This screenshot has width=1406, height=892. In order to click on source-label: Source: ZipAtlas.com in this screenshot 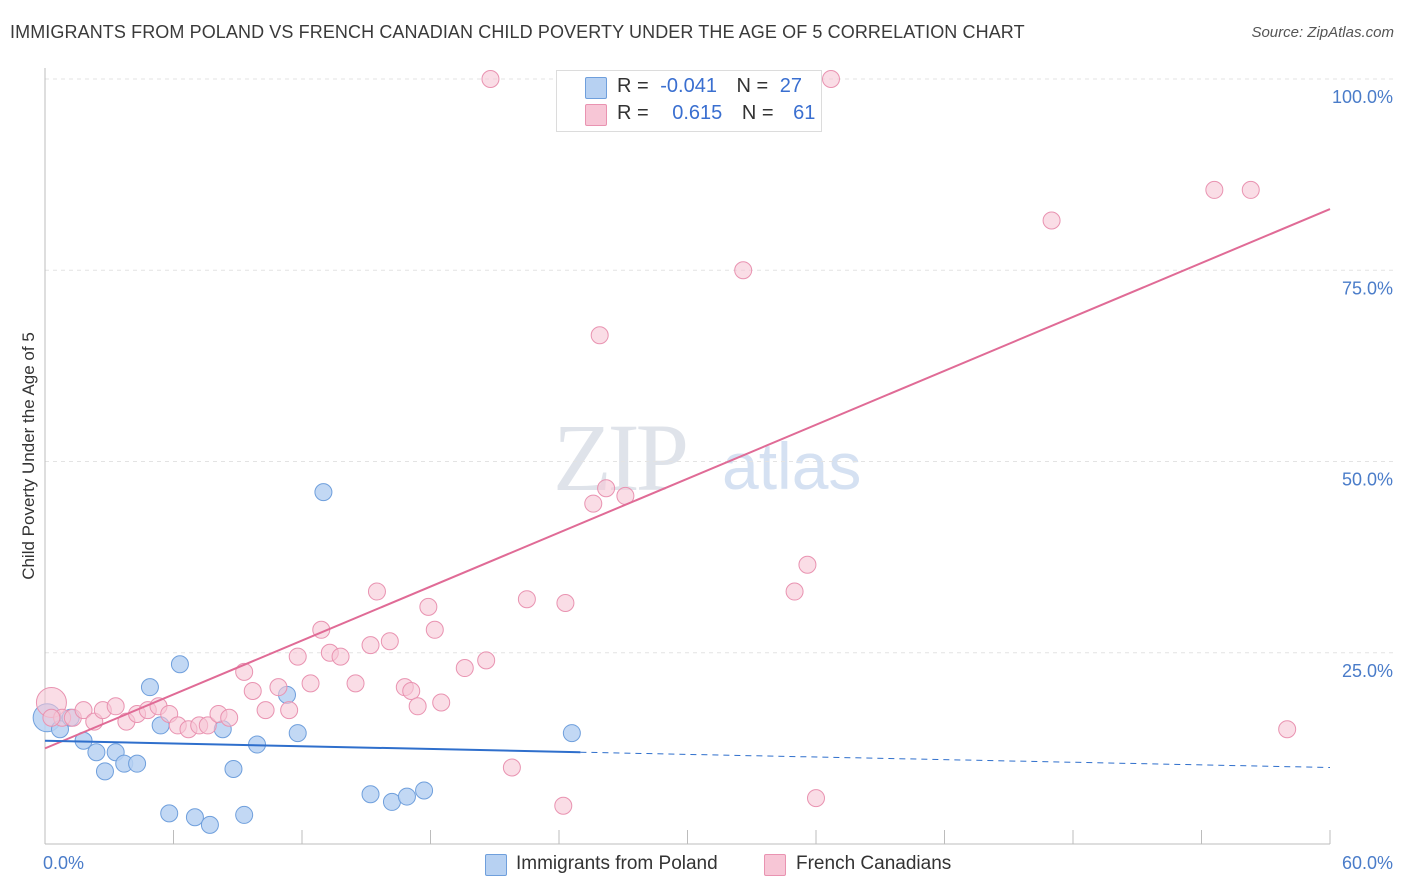, I will do `click(1322, 32)`.